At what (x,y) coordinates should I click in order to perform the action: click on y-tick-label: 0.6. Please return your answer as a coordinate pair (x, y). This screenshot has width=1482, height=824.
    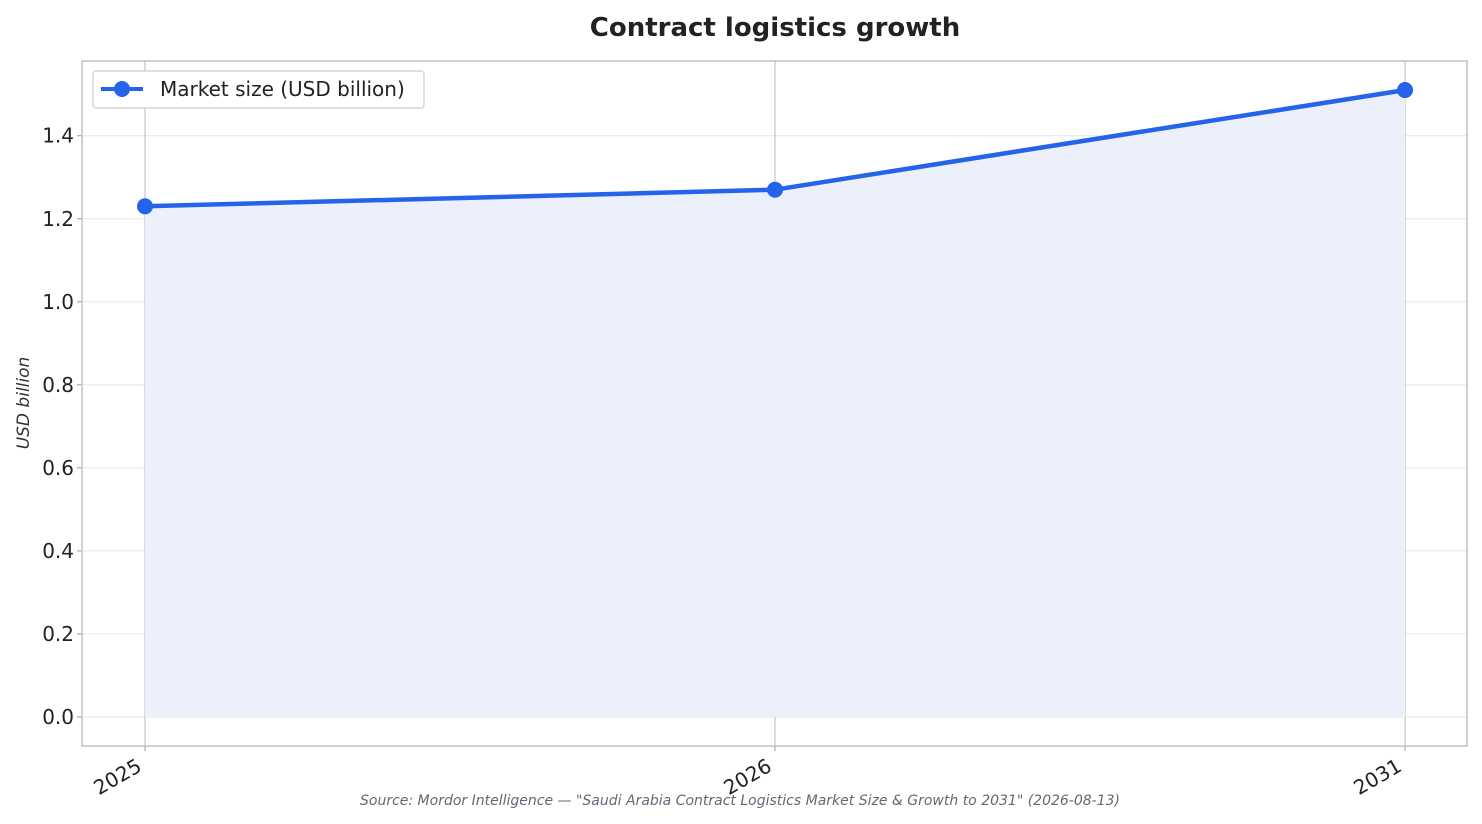
    Looking at the image, I should click on (58, 468).